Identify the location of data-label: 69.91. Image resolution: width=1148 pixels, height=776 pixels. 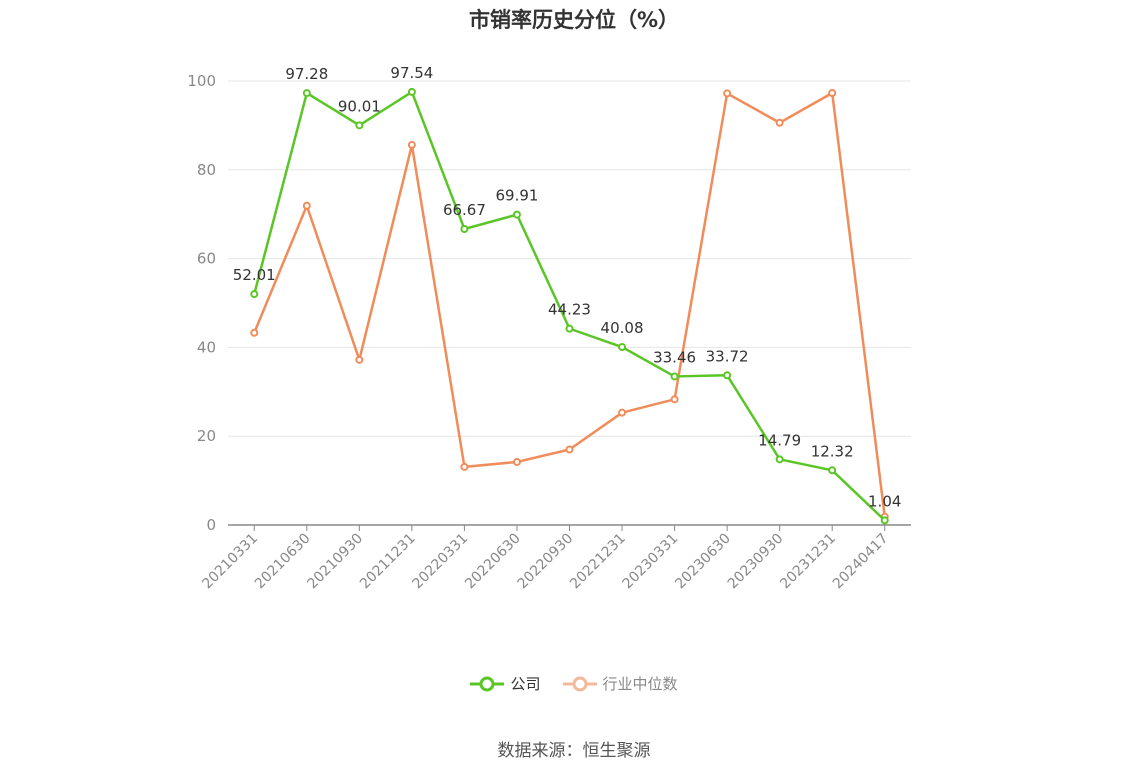
(516, 196).